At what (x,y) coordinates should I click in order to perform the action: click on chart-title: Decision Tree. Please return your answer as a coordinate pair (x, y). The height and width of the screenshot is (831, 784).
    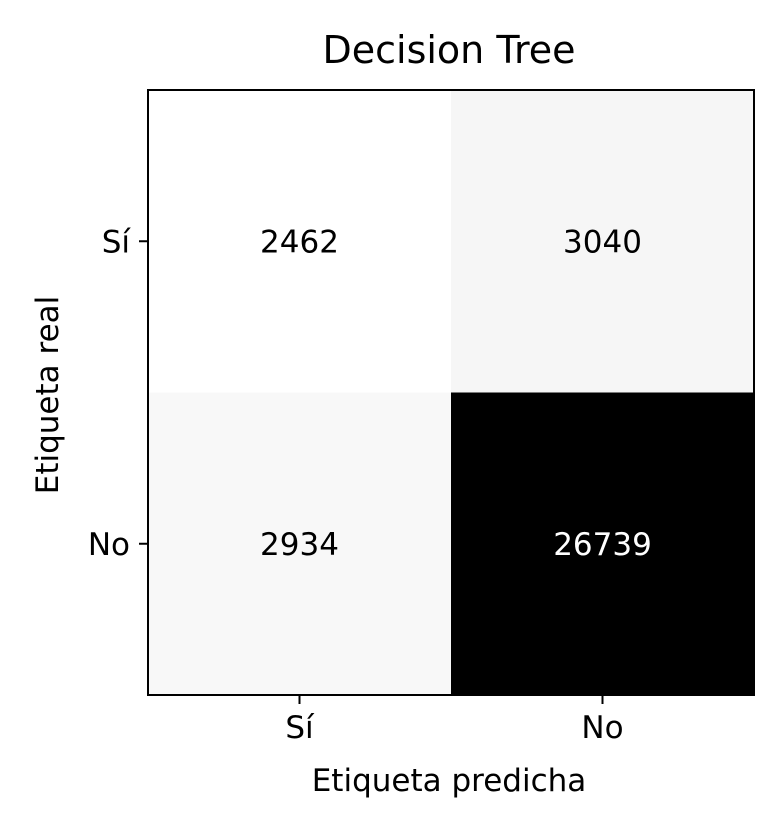
    Looking at the image, I should click on (448, 50).